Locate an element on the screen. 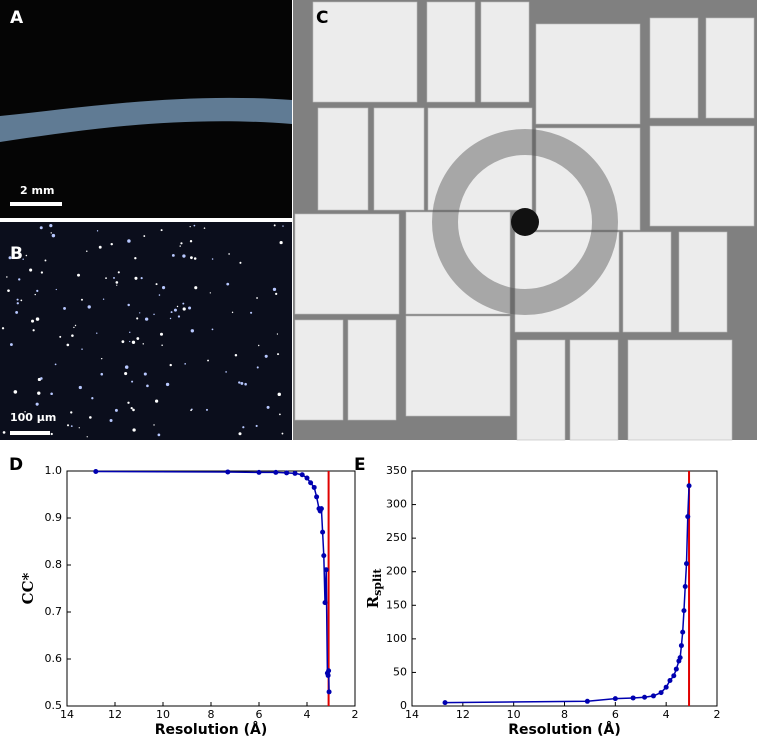 This screenshot has height=741, width=757. y-axis-label: Rsplit is located at coordinates (374, 588).